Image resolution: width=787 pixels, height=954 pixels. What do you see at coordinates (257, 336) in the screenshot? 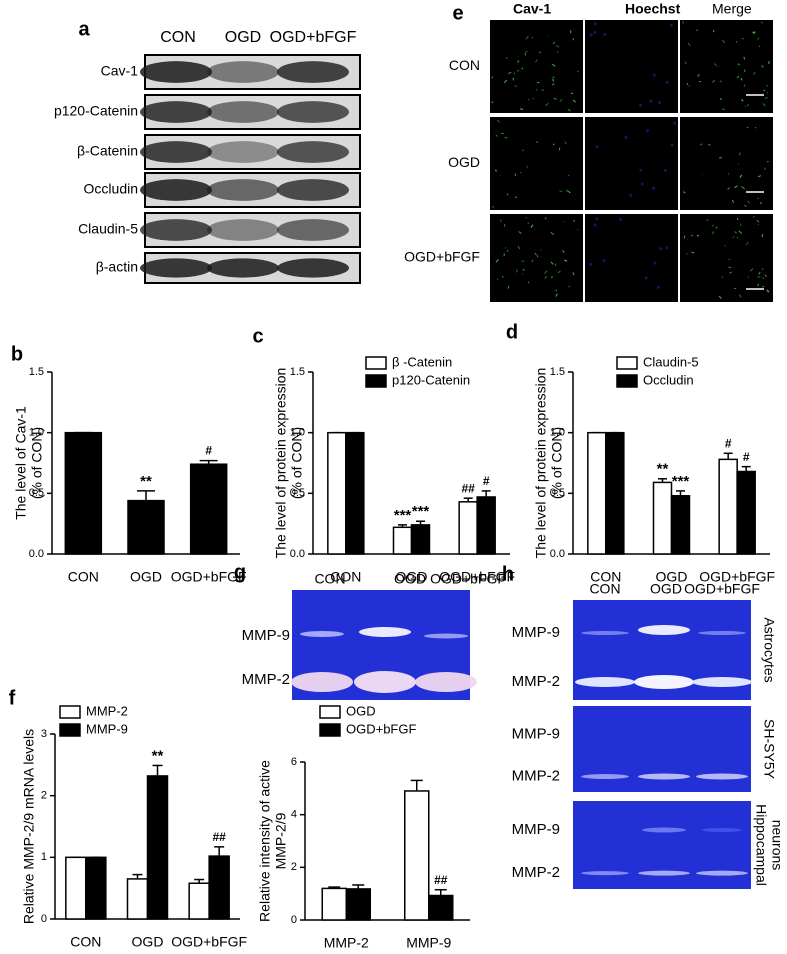
I see `panel-letter: c` at bounding box center [257, 336].